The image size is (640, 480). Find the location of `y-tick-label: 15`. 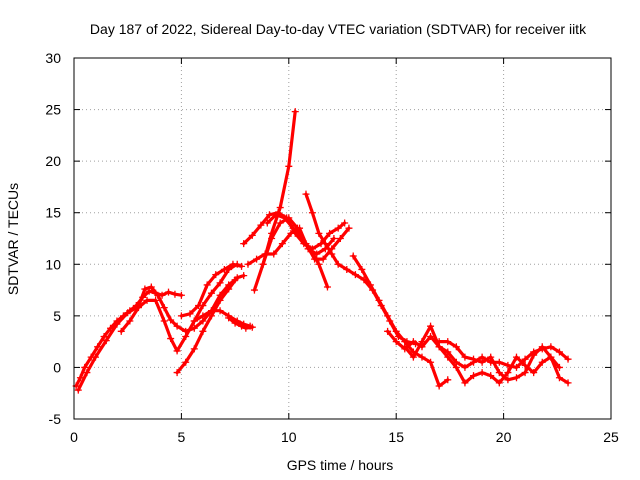

y-tick-label: 15 is located at coordinates (53, 213).